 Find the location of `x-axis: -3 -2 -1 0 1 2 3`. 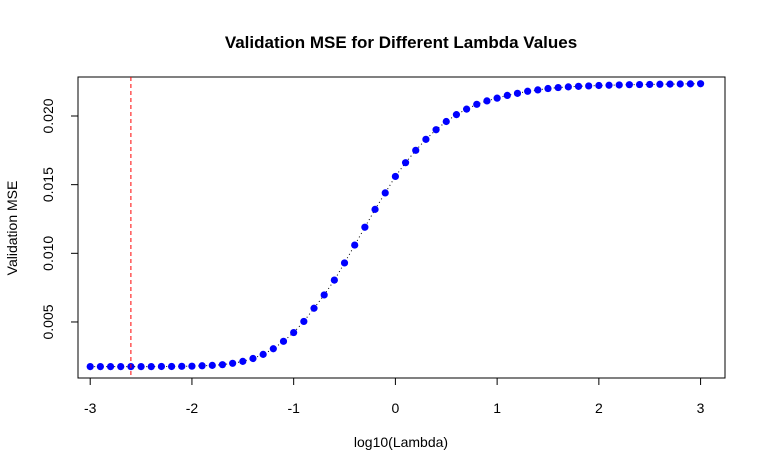

x-axis: -3 -2 -1 0 1 2 3 is located at coordinates (394, 397).